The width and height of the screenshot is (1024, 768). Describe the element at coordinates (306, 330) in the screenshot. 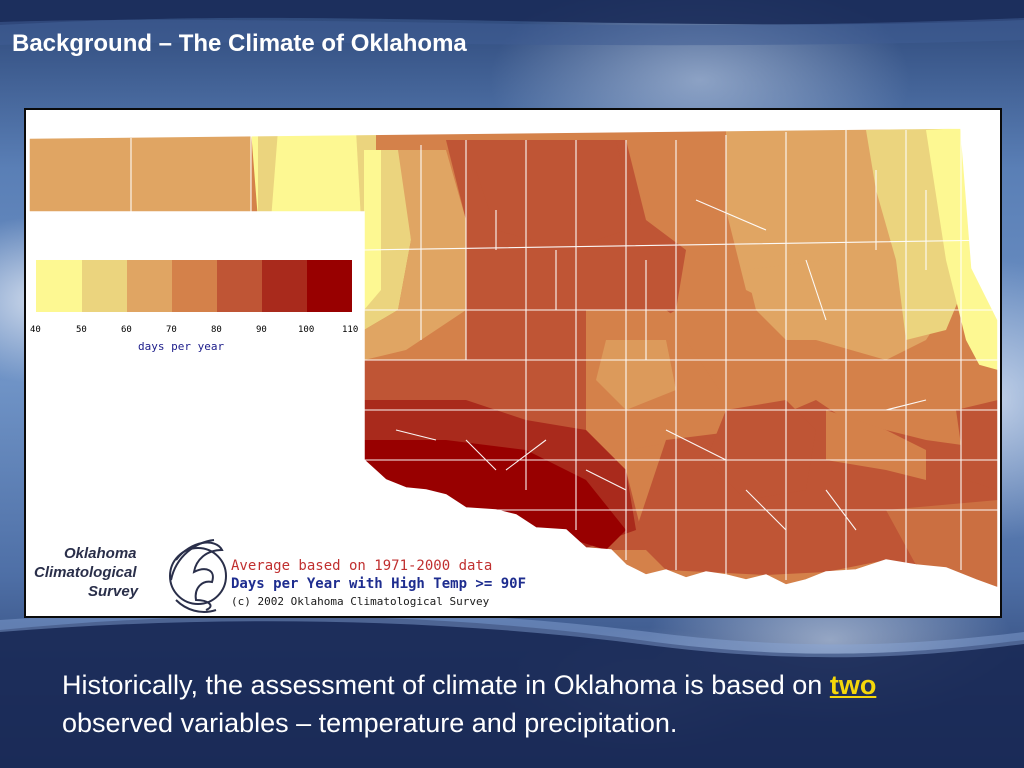

I see `legend-tick: 100` at that location.